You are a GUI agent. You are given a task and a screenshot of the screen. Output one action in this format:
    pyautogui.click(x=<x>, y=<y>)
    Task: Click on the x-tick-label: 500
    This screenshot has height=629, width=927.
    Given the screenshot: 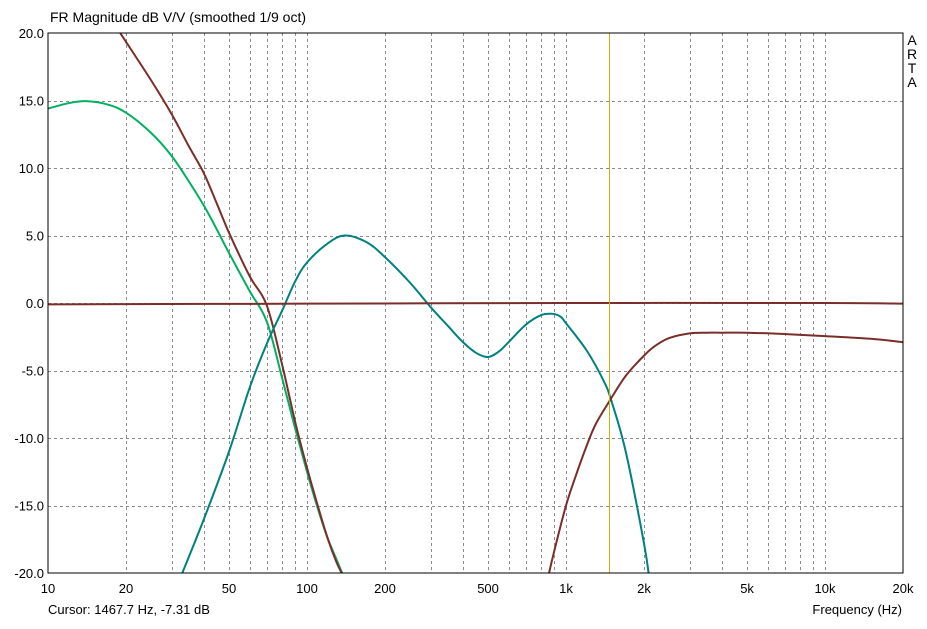 What is the action you would take?
    pyautogui.click(x=488, y=588)
    